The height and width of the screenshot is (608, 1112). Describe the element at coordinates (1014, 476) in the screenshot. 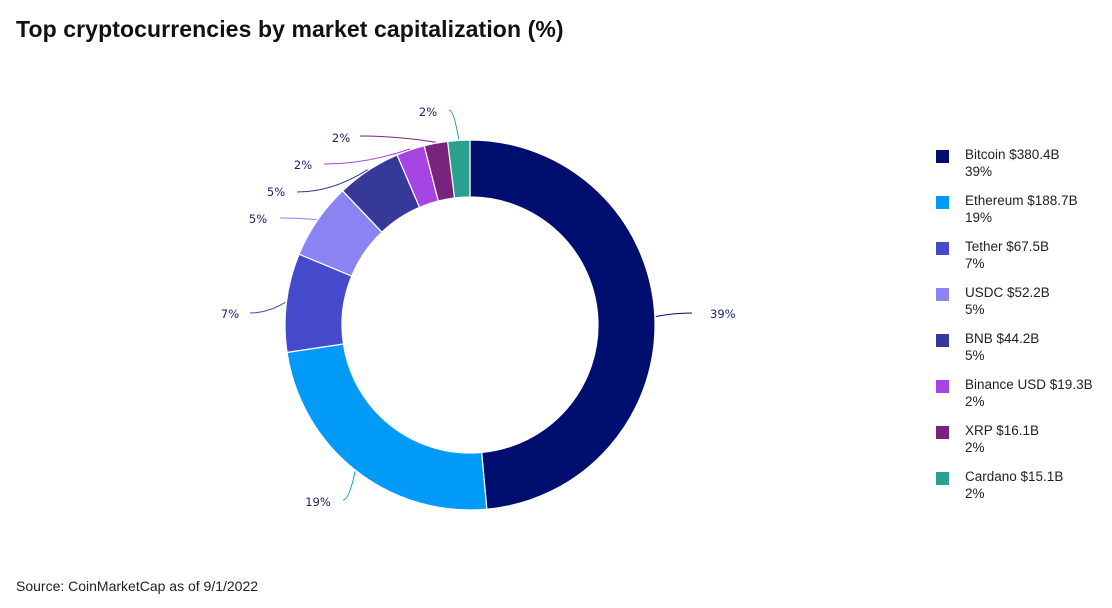

I see `legend-label: Cardano $15.1B` at that location.